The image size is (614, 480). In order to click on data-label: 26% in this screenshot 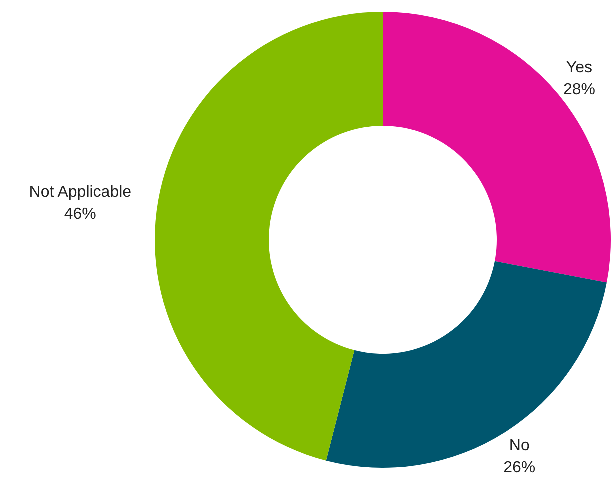, I will do `click(520, 467)`.